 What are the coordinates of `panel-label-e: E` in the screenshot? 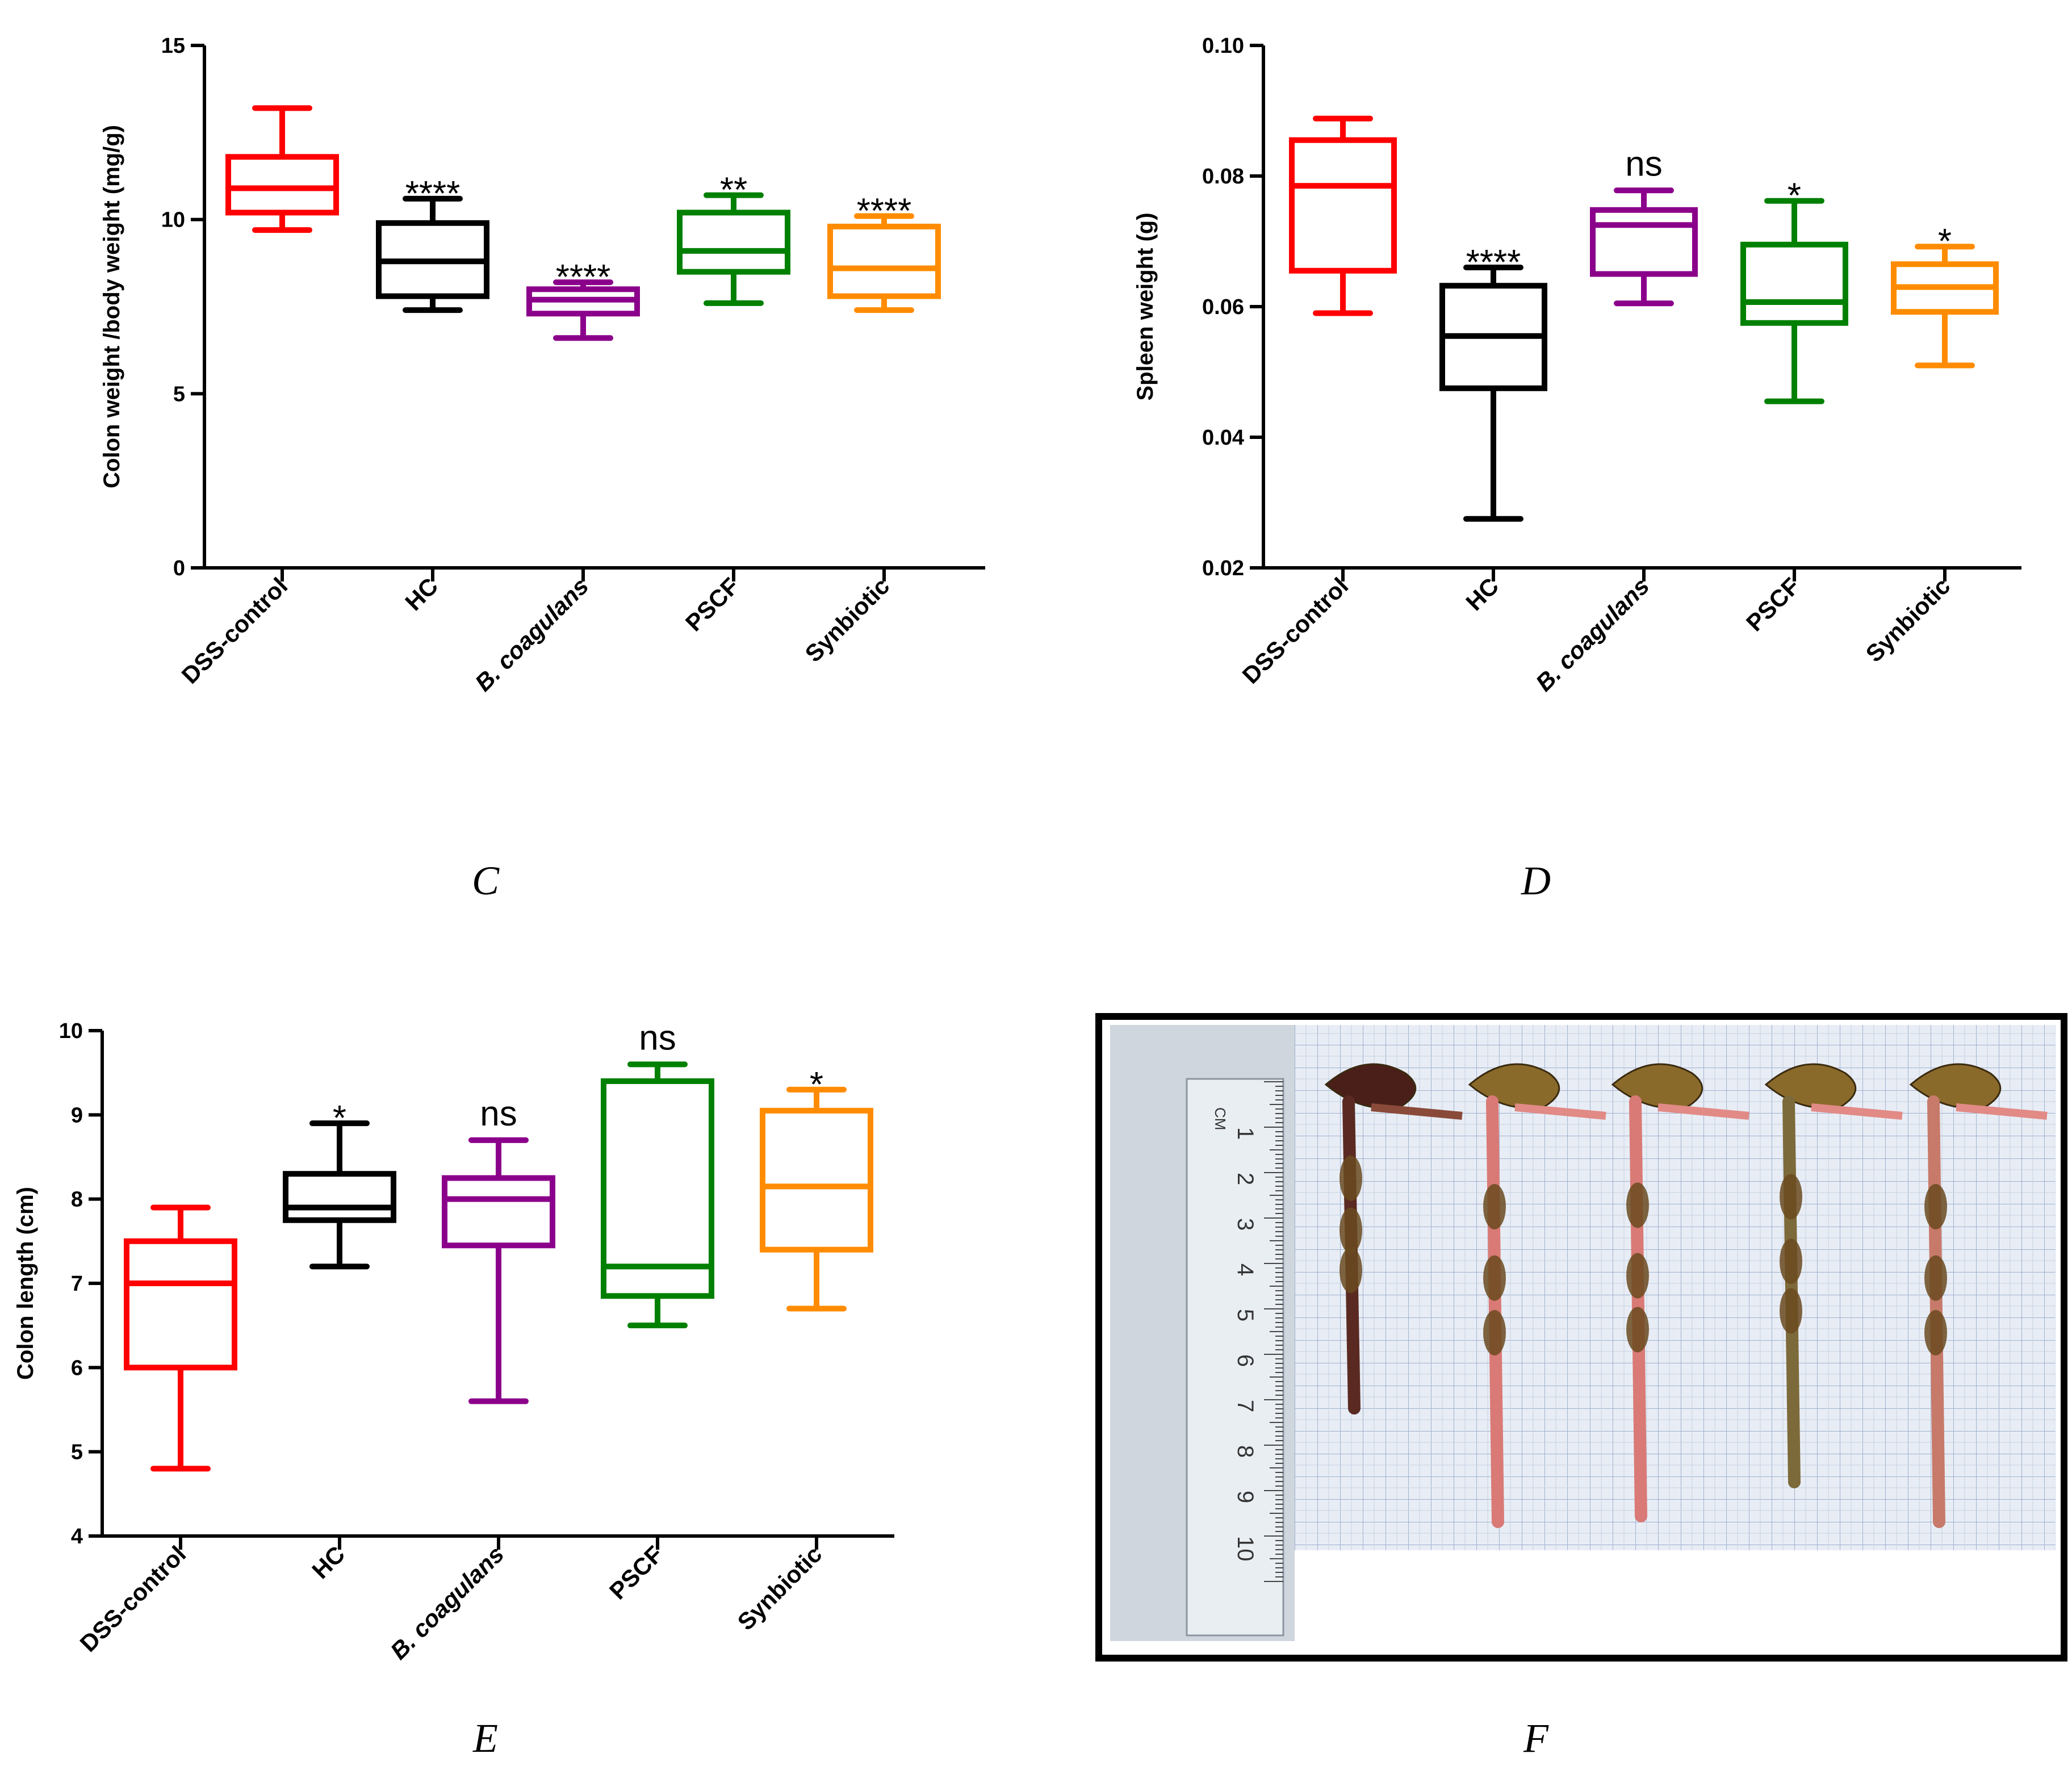 It's located at (485, 1738).